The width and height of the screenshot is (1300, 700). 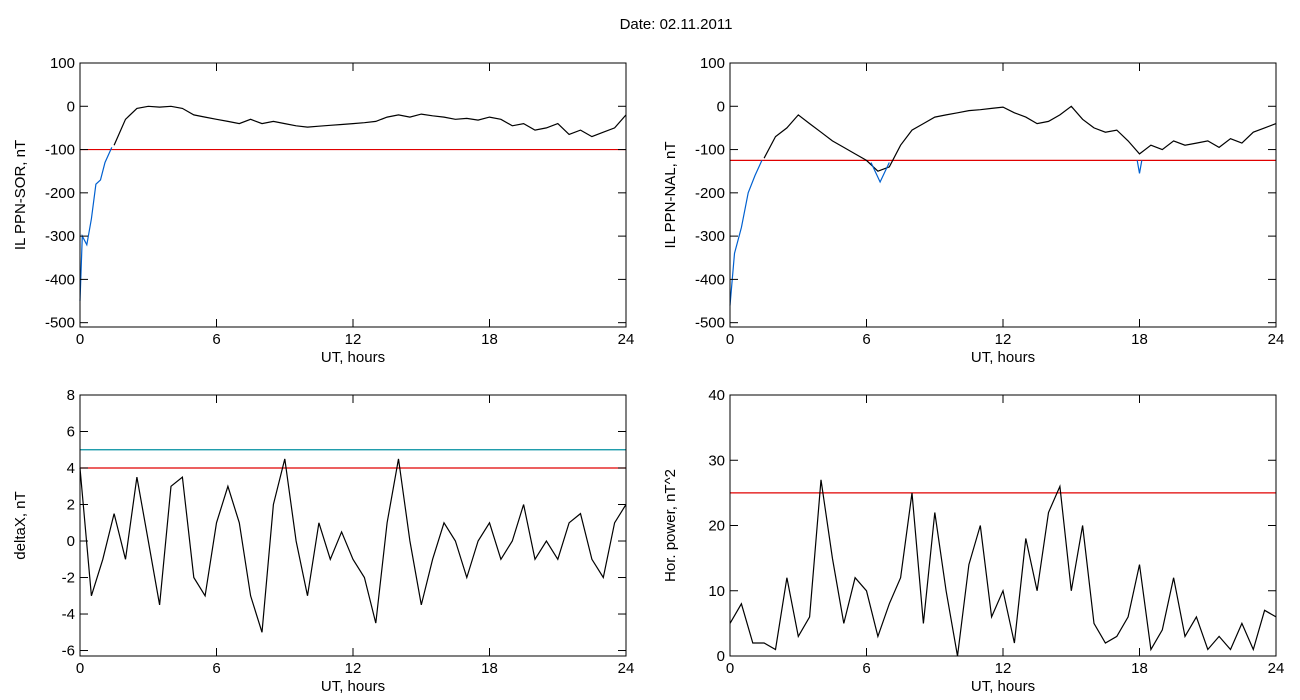 What do you see at coordinates (68, 578) in the screenshot?
I see `y-tick-label: -2` at bounding box center [68, 578].